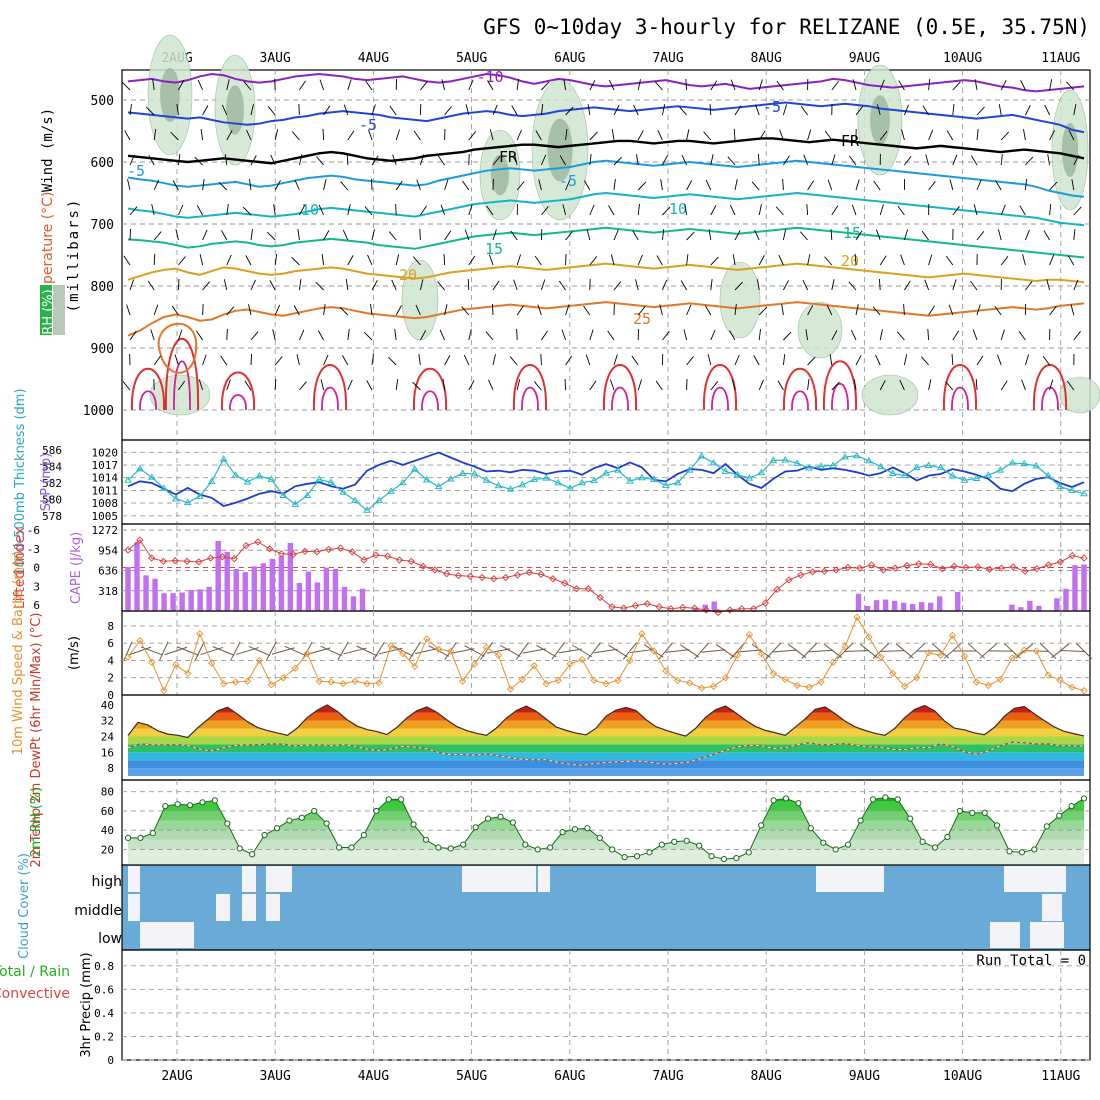 The image size is (1100, 1100). What do you see at coordinates (606, 857) in the screenshot?
I see `rh-band` at bounding box center [606, 857].